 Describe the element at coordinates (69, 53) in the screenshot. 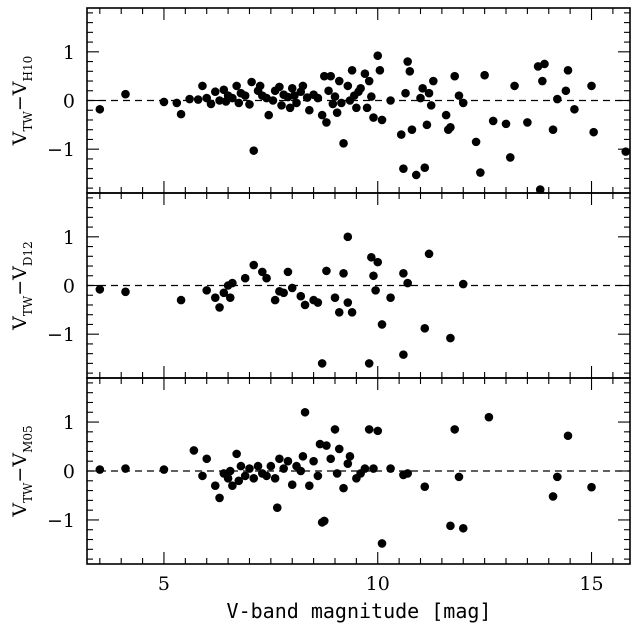

I see `y-tick-label-h10: 1` at that location.